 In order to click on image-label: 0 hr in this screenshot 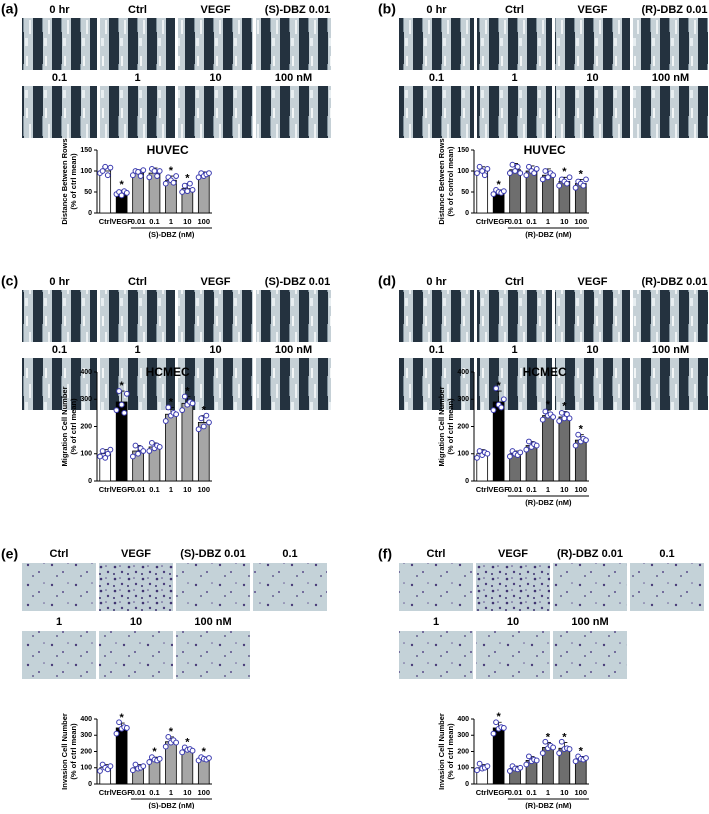, I will do `click(436, 10)`.